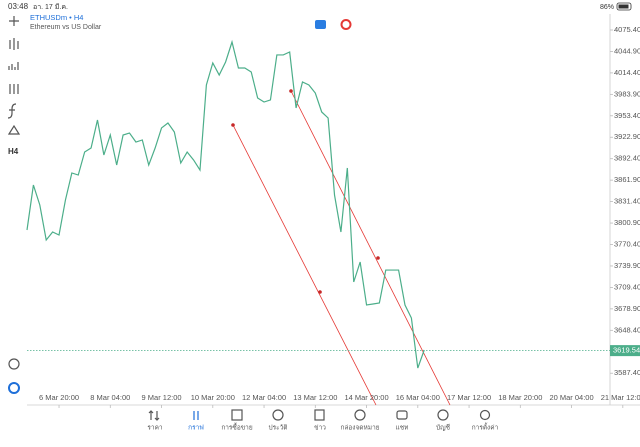 Image resolution: width=640 pixels, height=447 pixels. Describe the element at coordinates (14, 205) in the screenshot. I see `left-toolbar: H4` at that location.